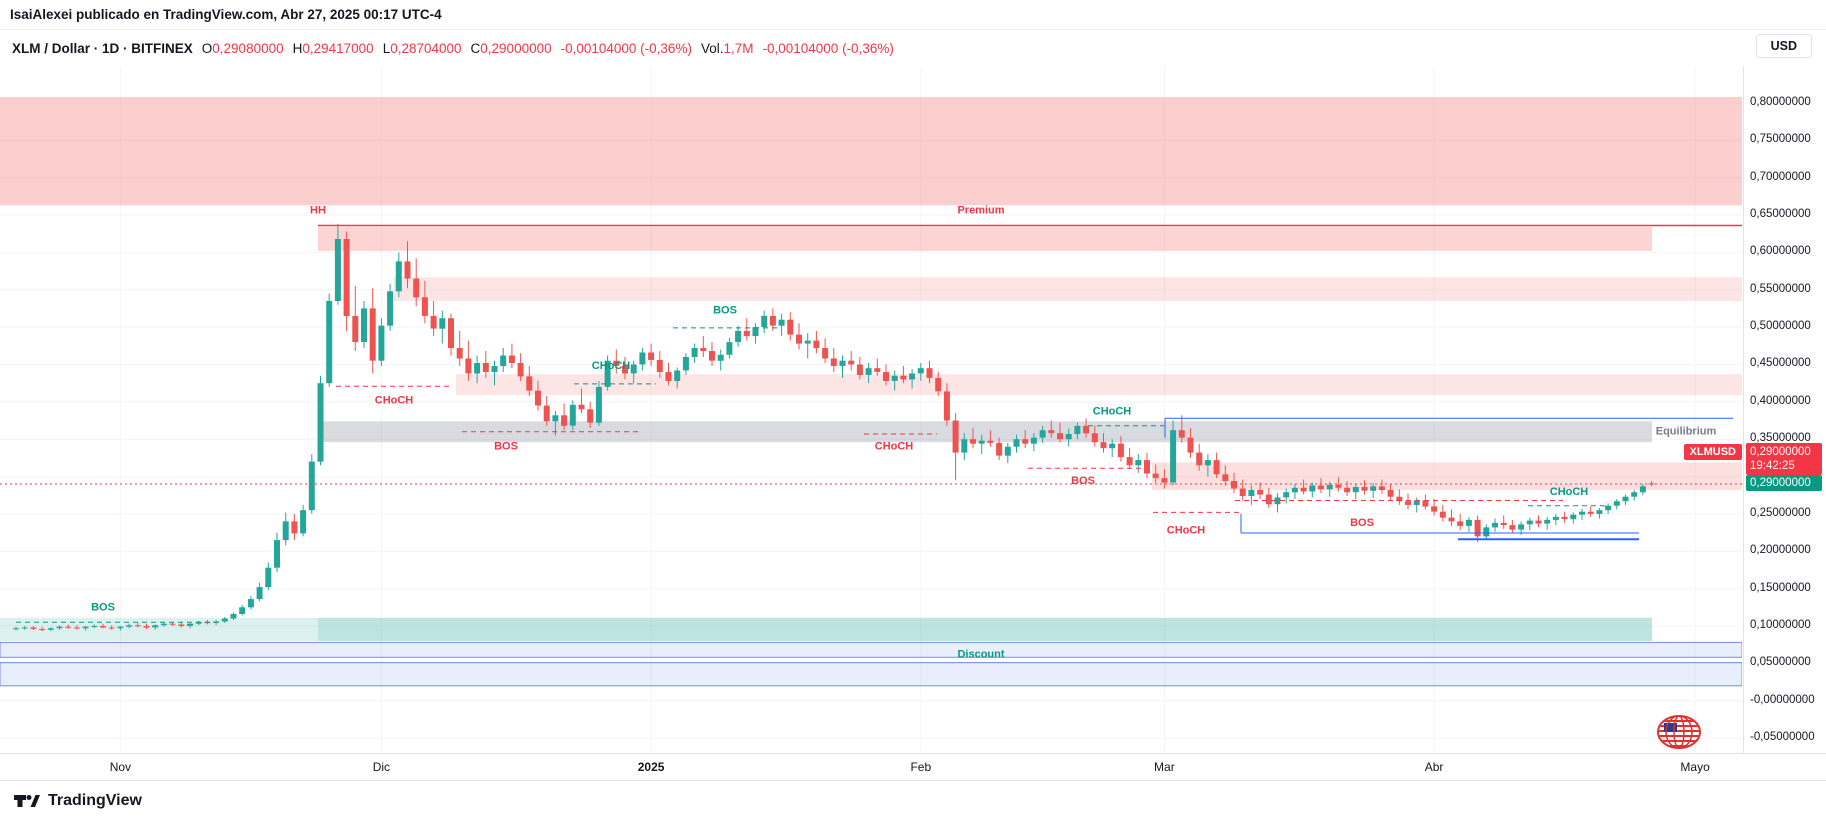 This screenshot has height=820, width=1826. What do you see at coordinates (921, 767) in the screenshot?
I see `time-axis-label: Feb` at bounding box center [921, 767].